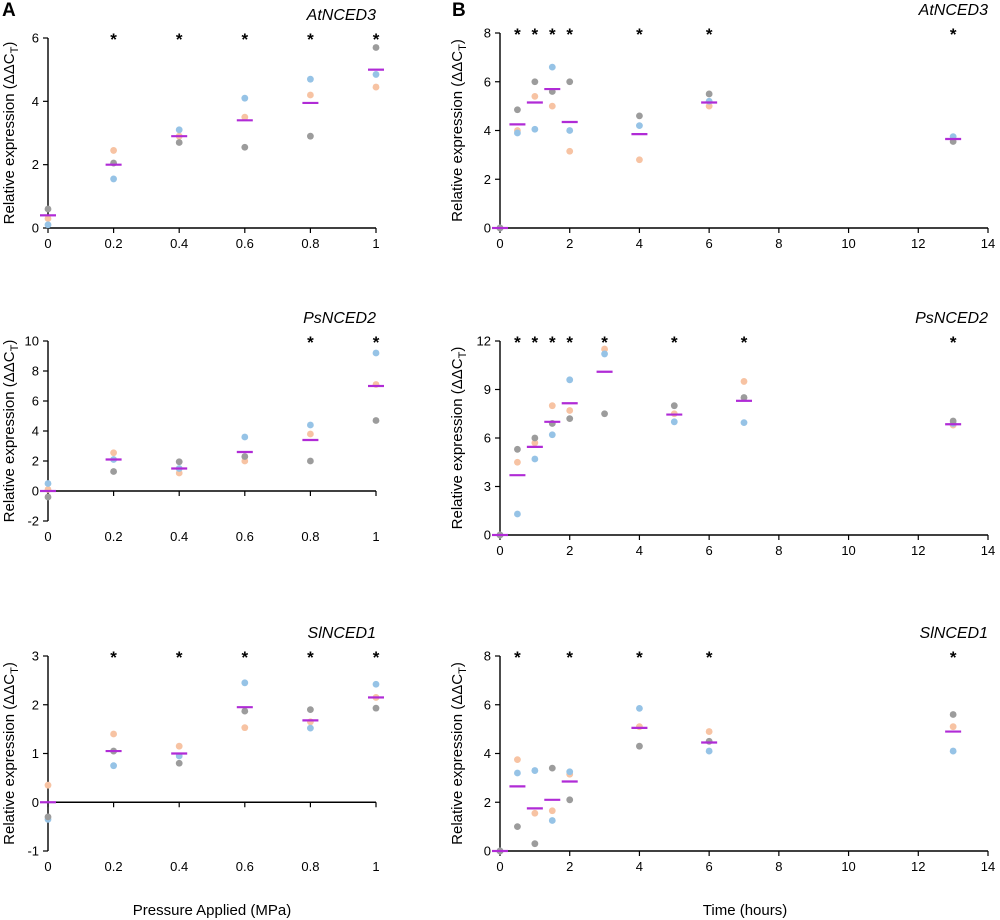  What do you see at coordinates (484, 341) in the screenshot?
I see `y-tick-label: 12` at bounding box center [484, 341].